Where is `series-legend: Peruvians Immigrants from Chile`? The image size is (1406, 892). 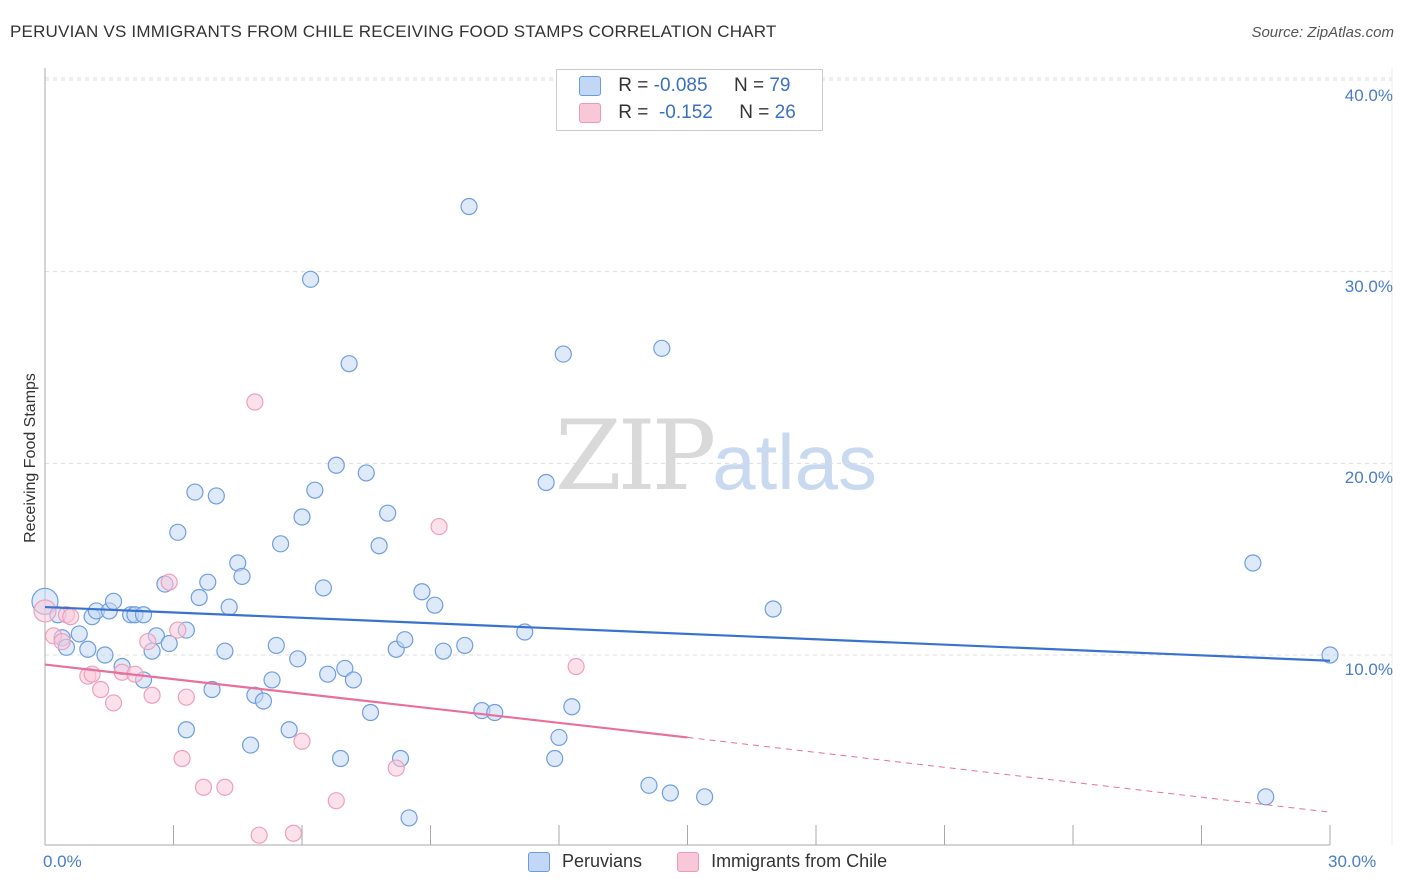 series-legend: Peruvians Immigrants from Chile is located at coordinates (722, 862).